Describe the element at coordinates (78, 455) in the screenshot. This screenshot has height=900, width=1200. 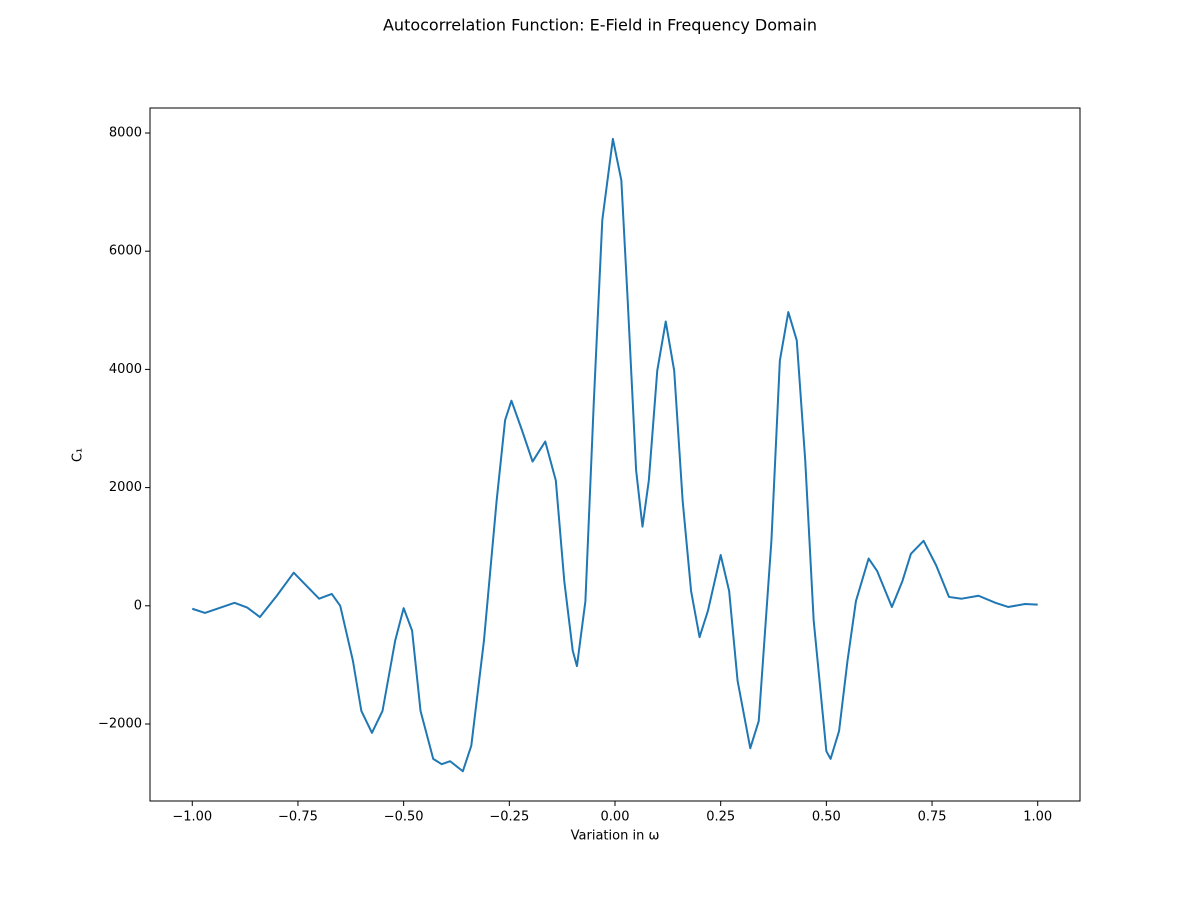
I see `y-axis-label: C₁` at that location.